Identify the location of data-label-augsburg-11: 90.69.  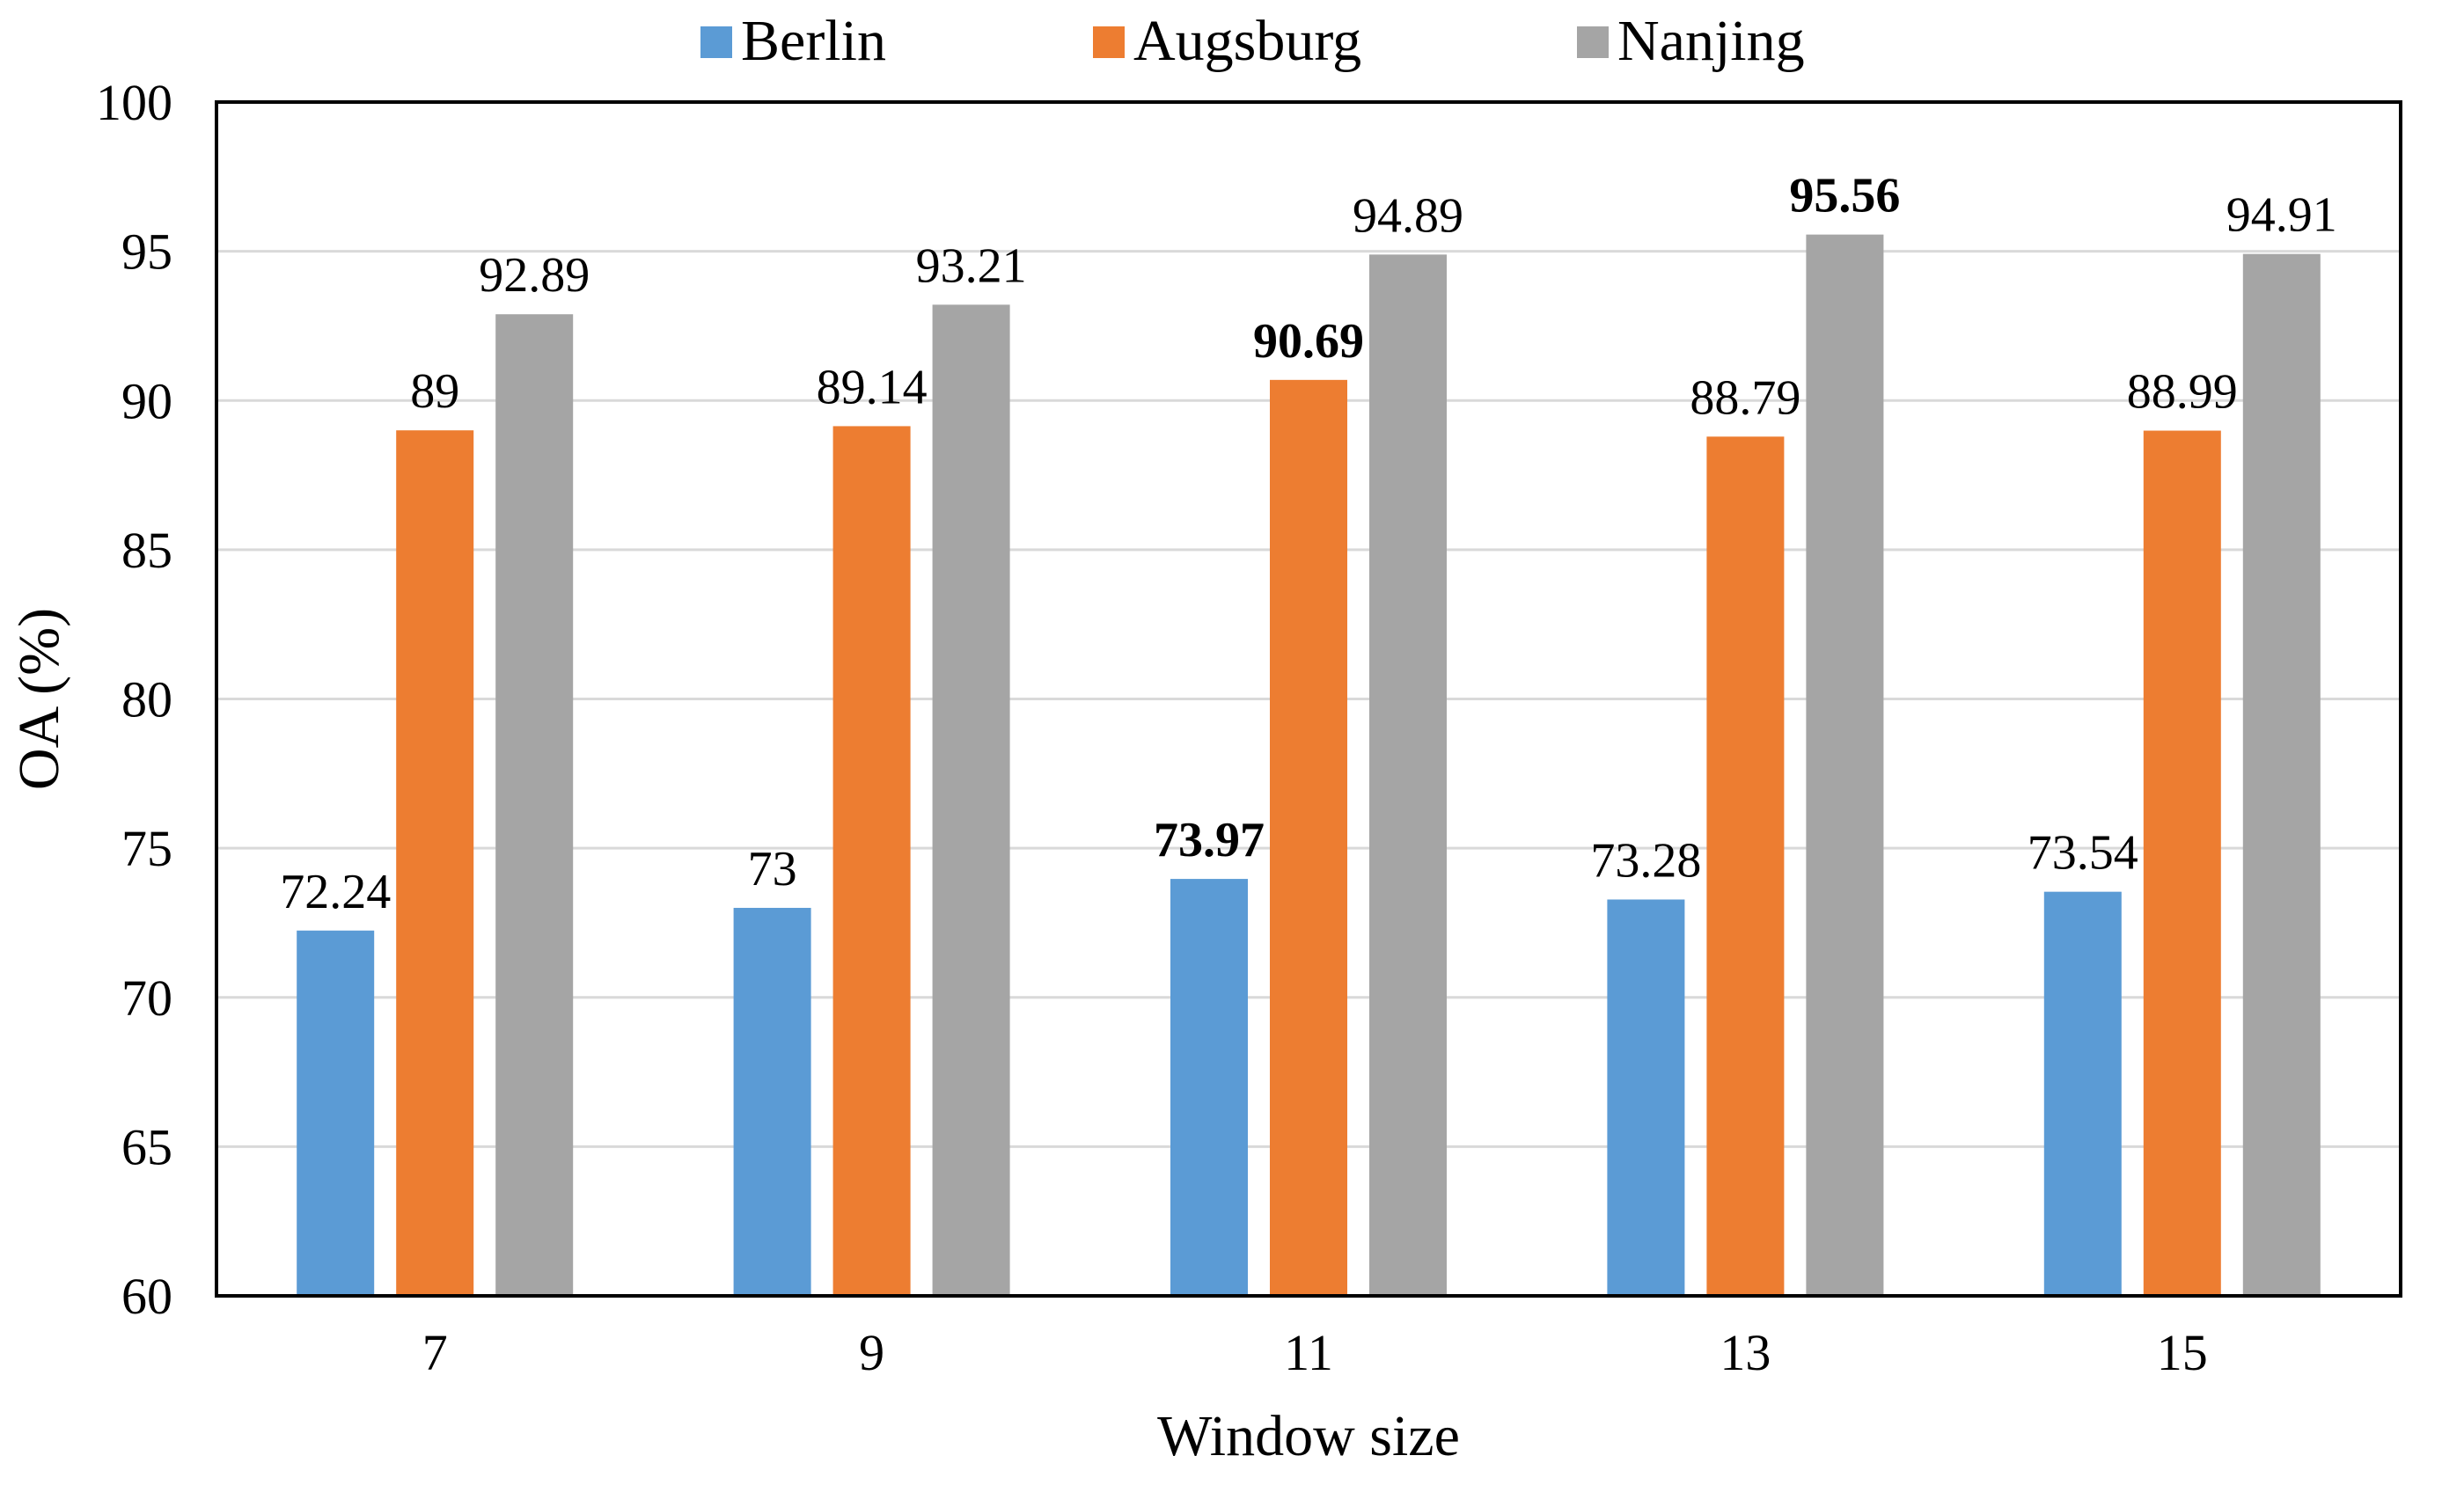
(1308, 342).